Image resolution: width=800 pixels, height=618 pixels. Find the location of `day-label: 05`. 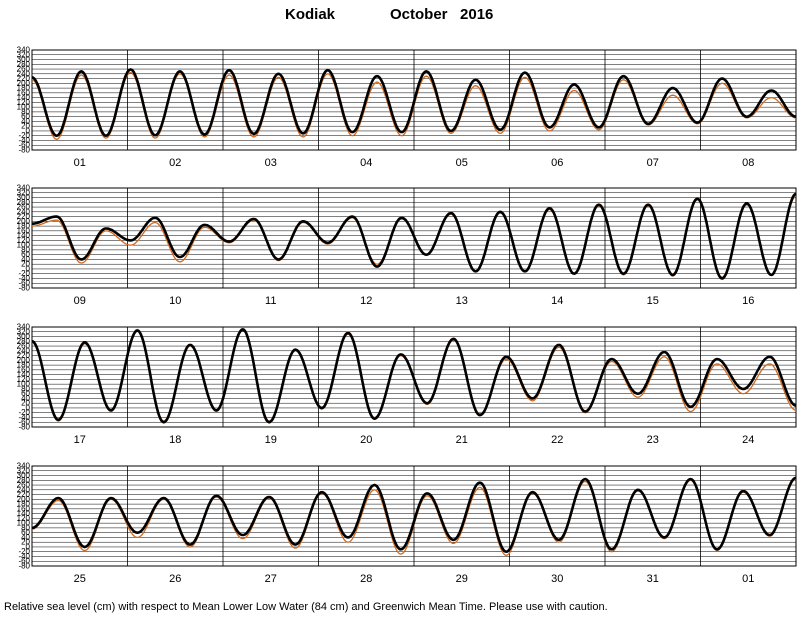

day-label: 05 is located at coordinates (462, 163).